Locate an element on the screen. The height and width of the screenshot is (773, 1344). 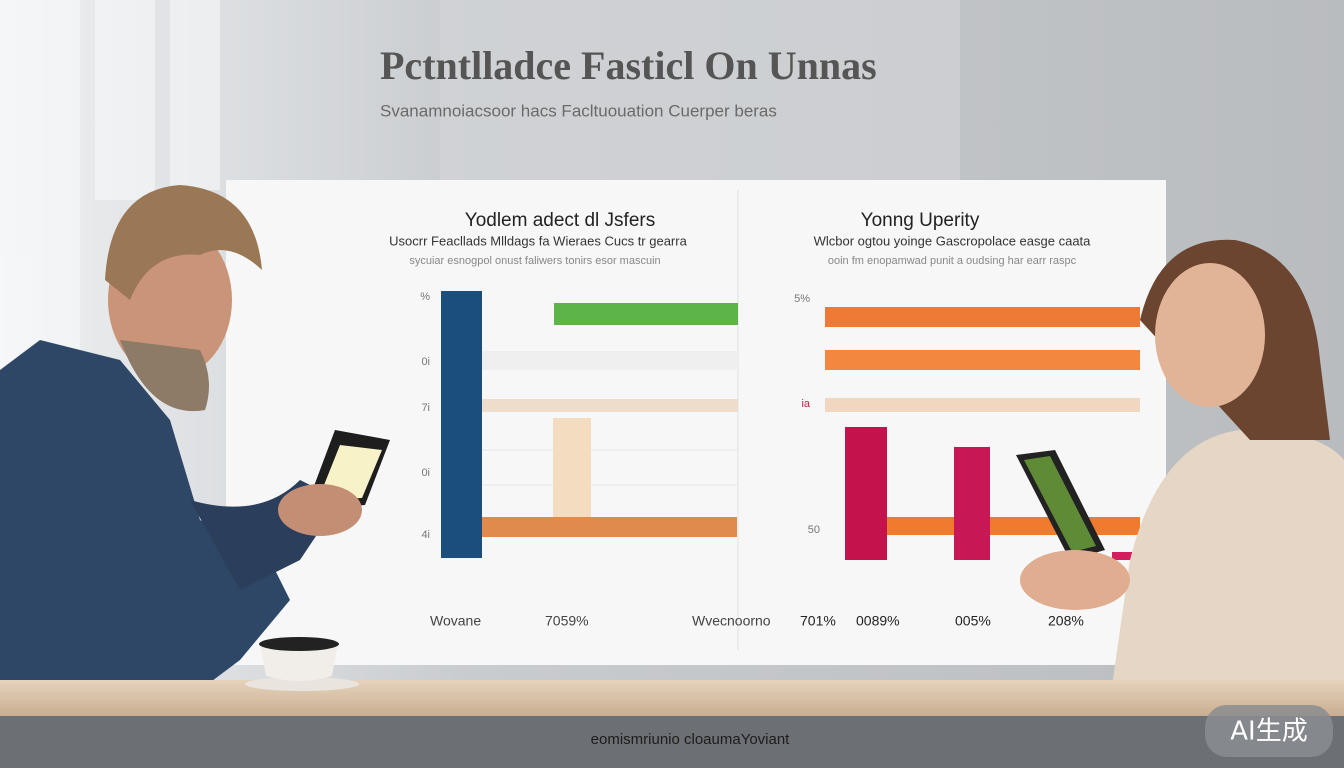
watermark: AI生成 is located at coordinates (1268, 732).